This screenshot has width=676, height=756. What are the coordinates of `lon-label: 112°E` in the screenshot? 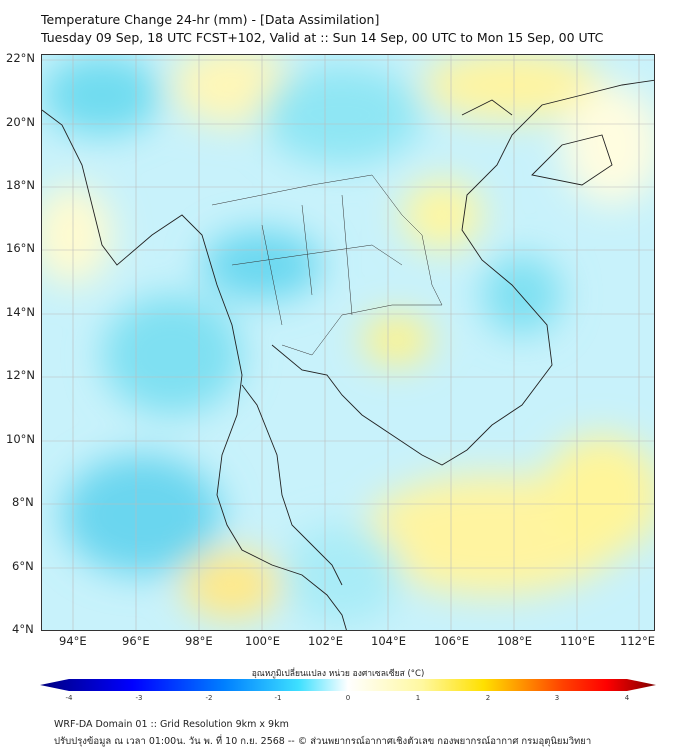 It's located at (637, 641).